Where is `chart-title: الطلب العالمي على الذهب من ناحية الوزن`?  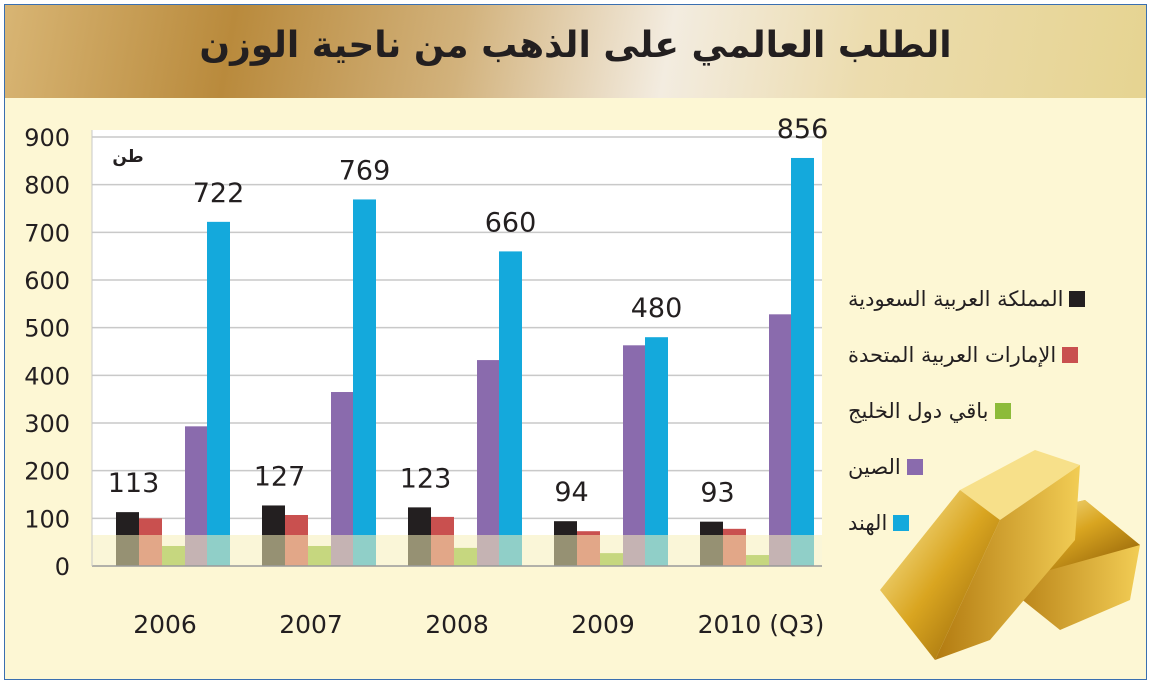
chart-title: الطلب العالمي على الذهب من ناحية الوزن is located at coordinates (575, 45).